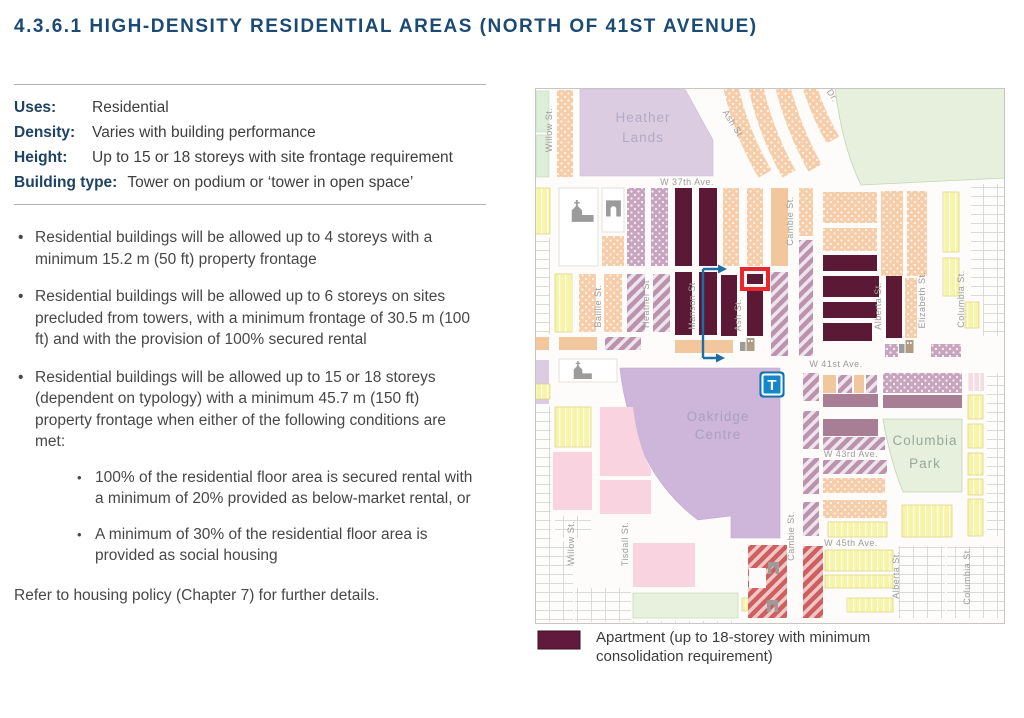 This screenshot has width=1024, height=718. I want to click on info-row-uses: Uses: Residential, so click(250, 107).